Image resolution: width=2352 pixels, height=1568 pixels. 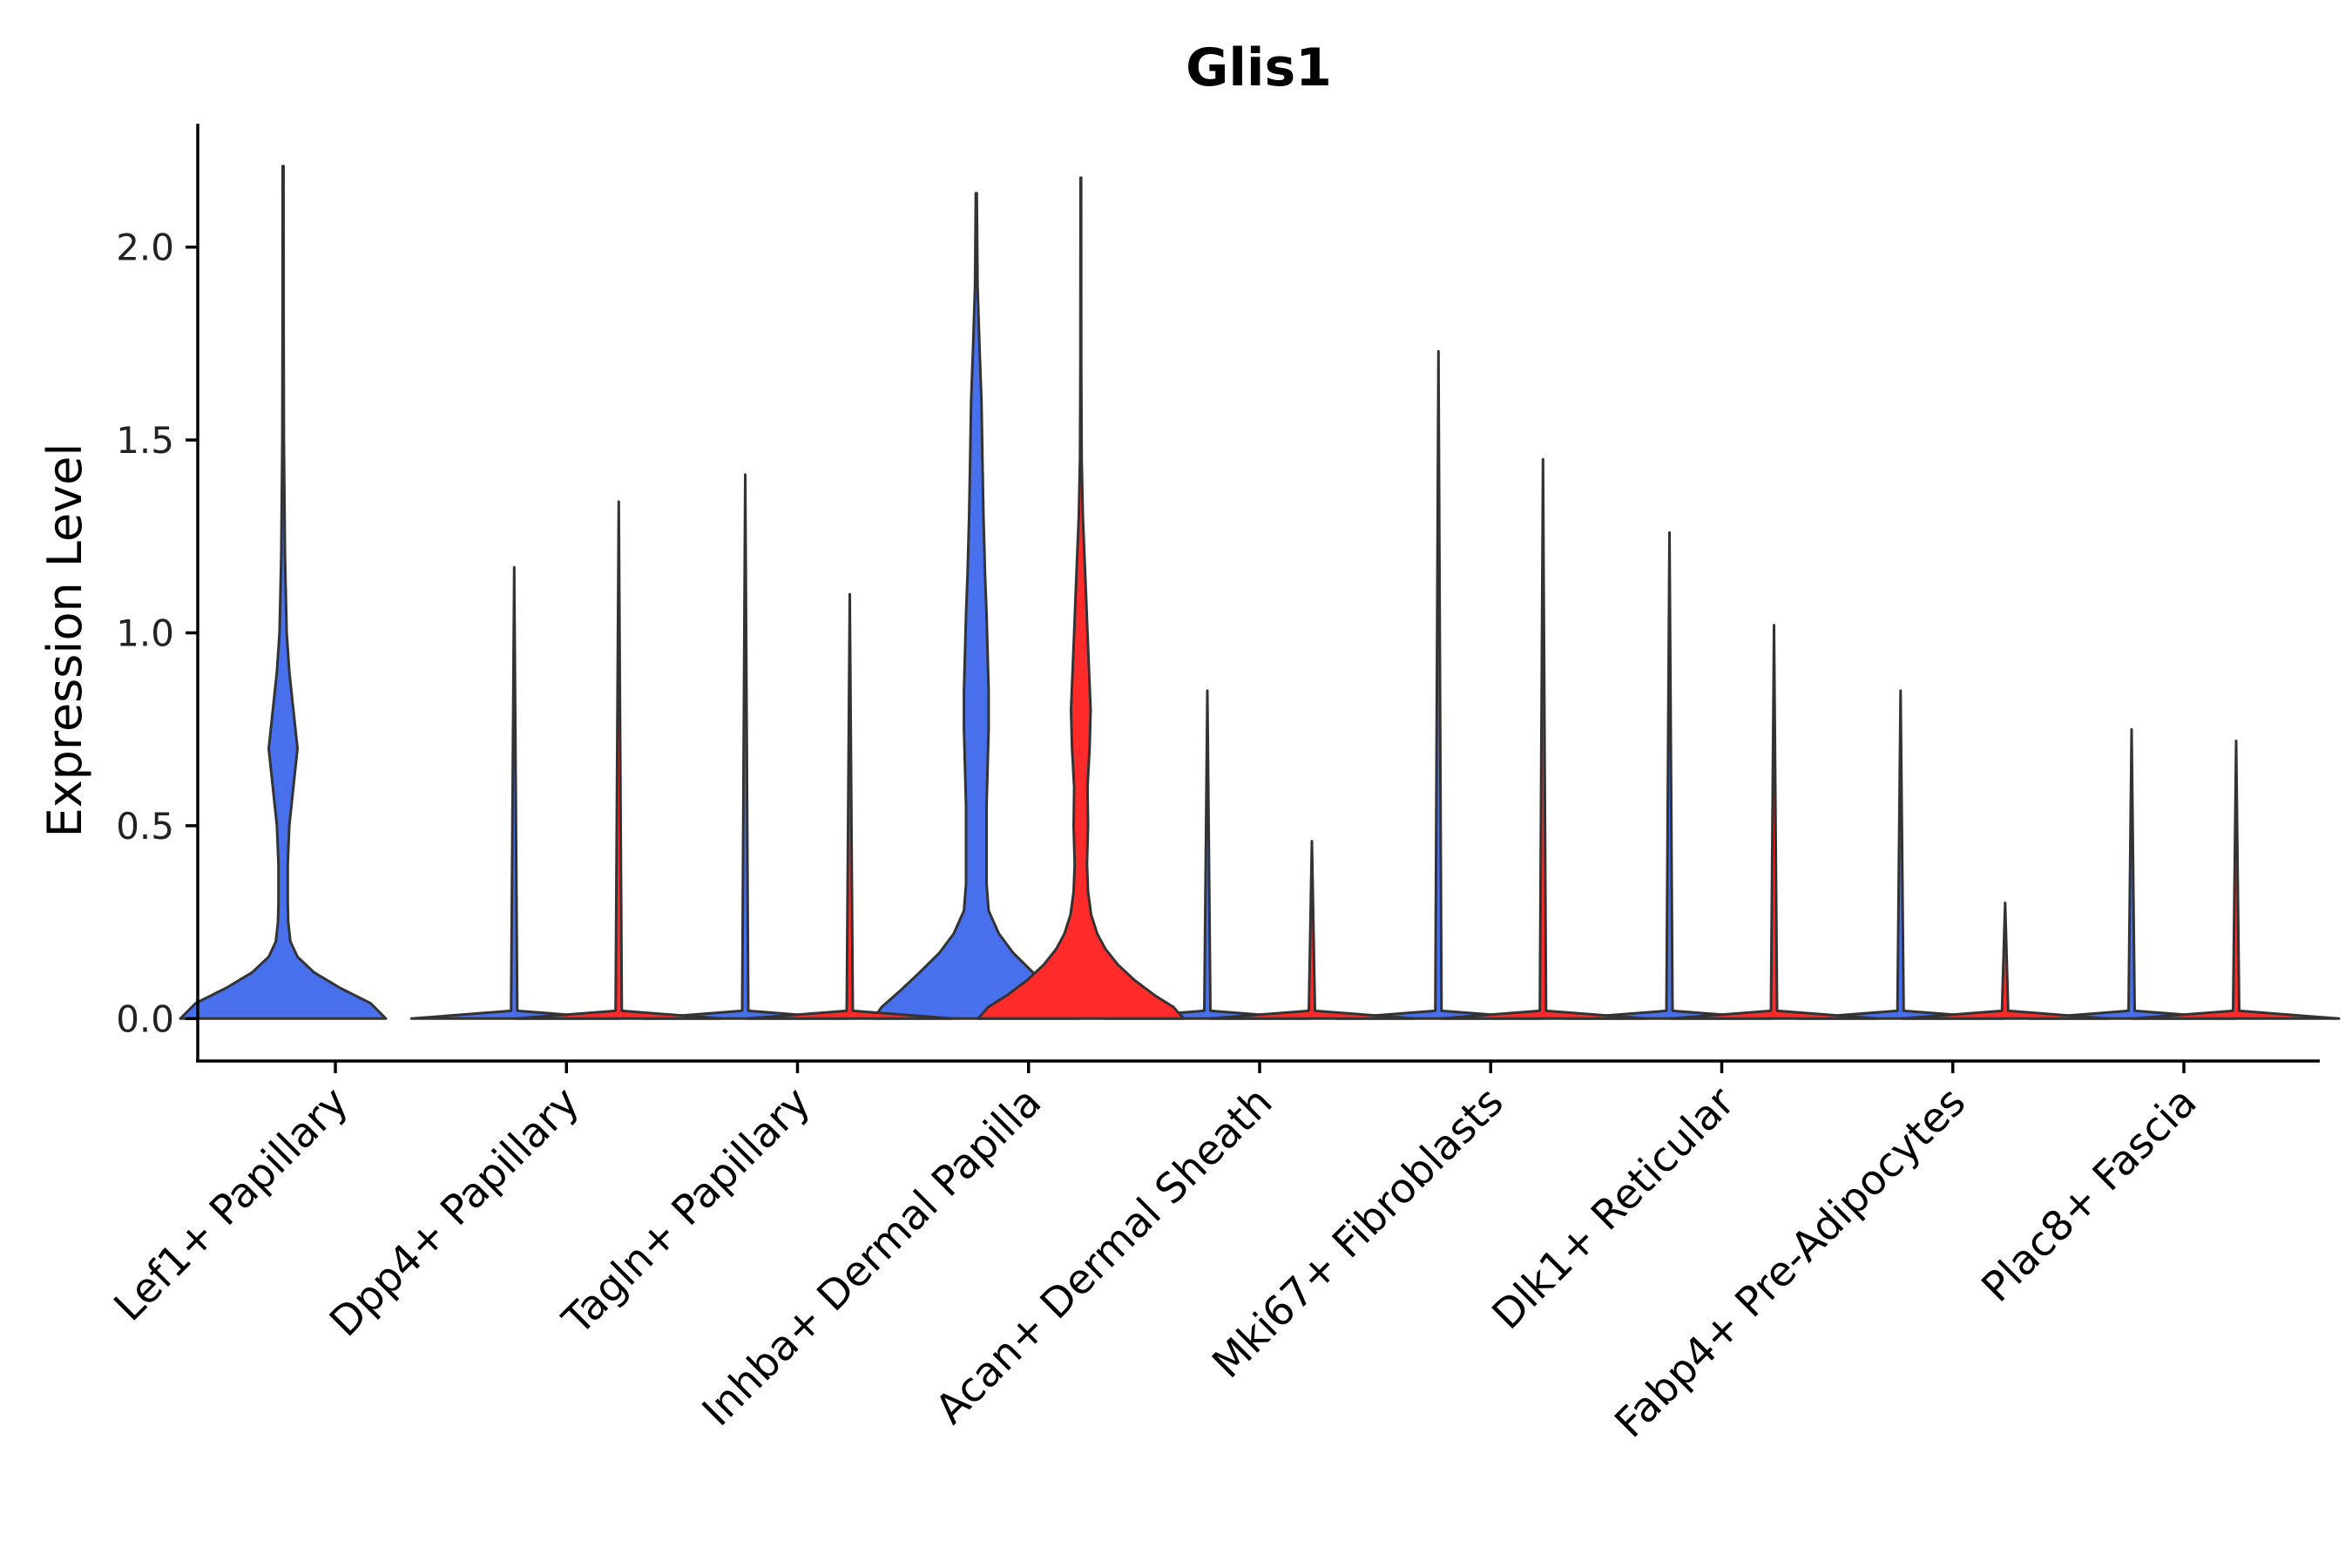 What do you see at coordinates (145, 633) in the screenshot?
I see `y-tick-label: 1.0` at bounding box center [145, 633].